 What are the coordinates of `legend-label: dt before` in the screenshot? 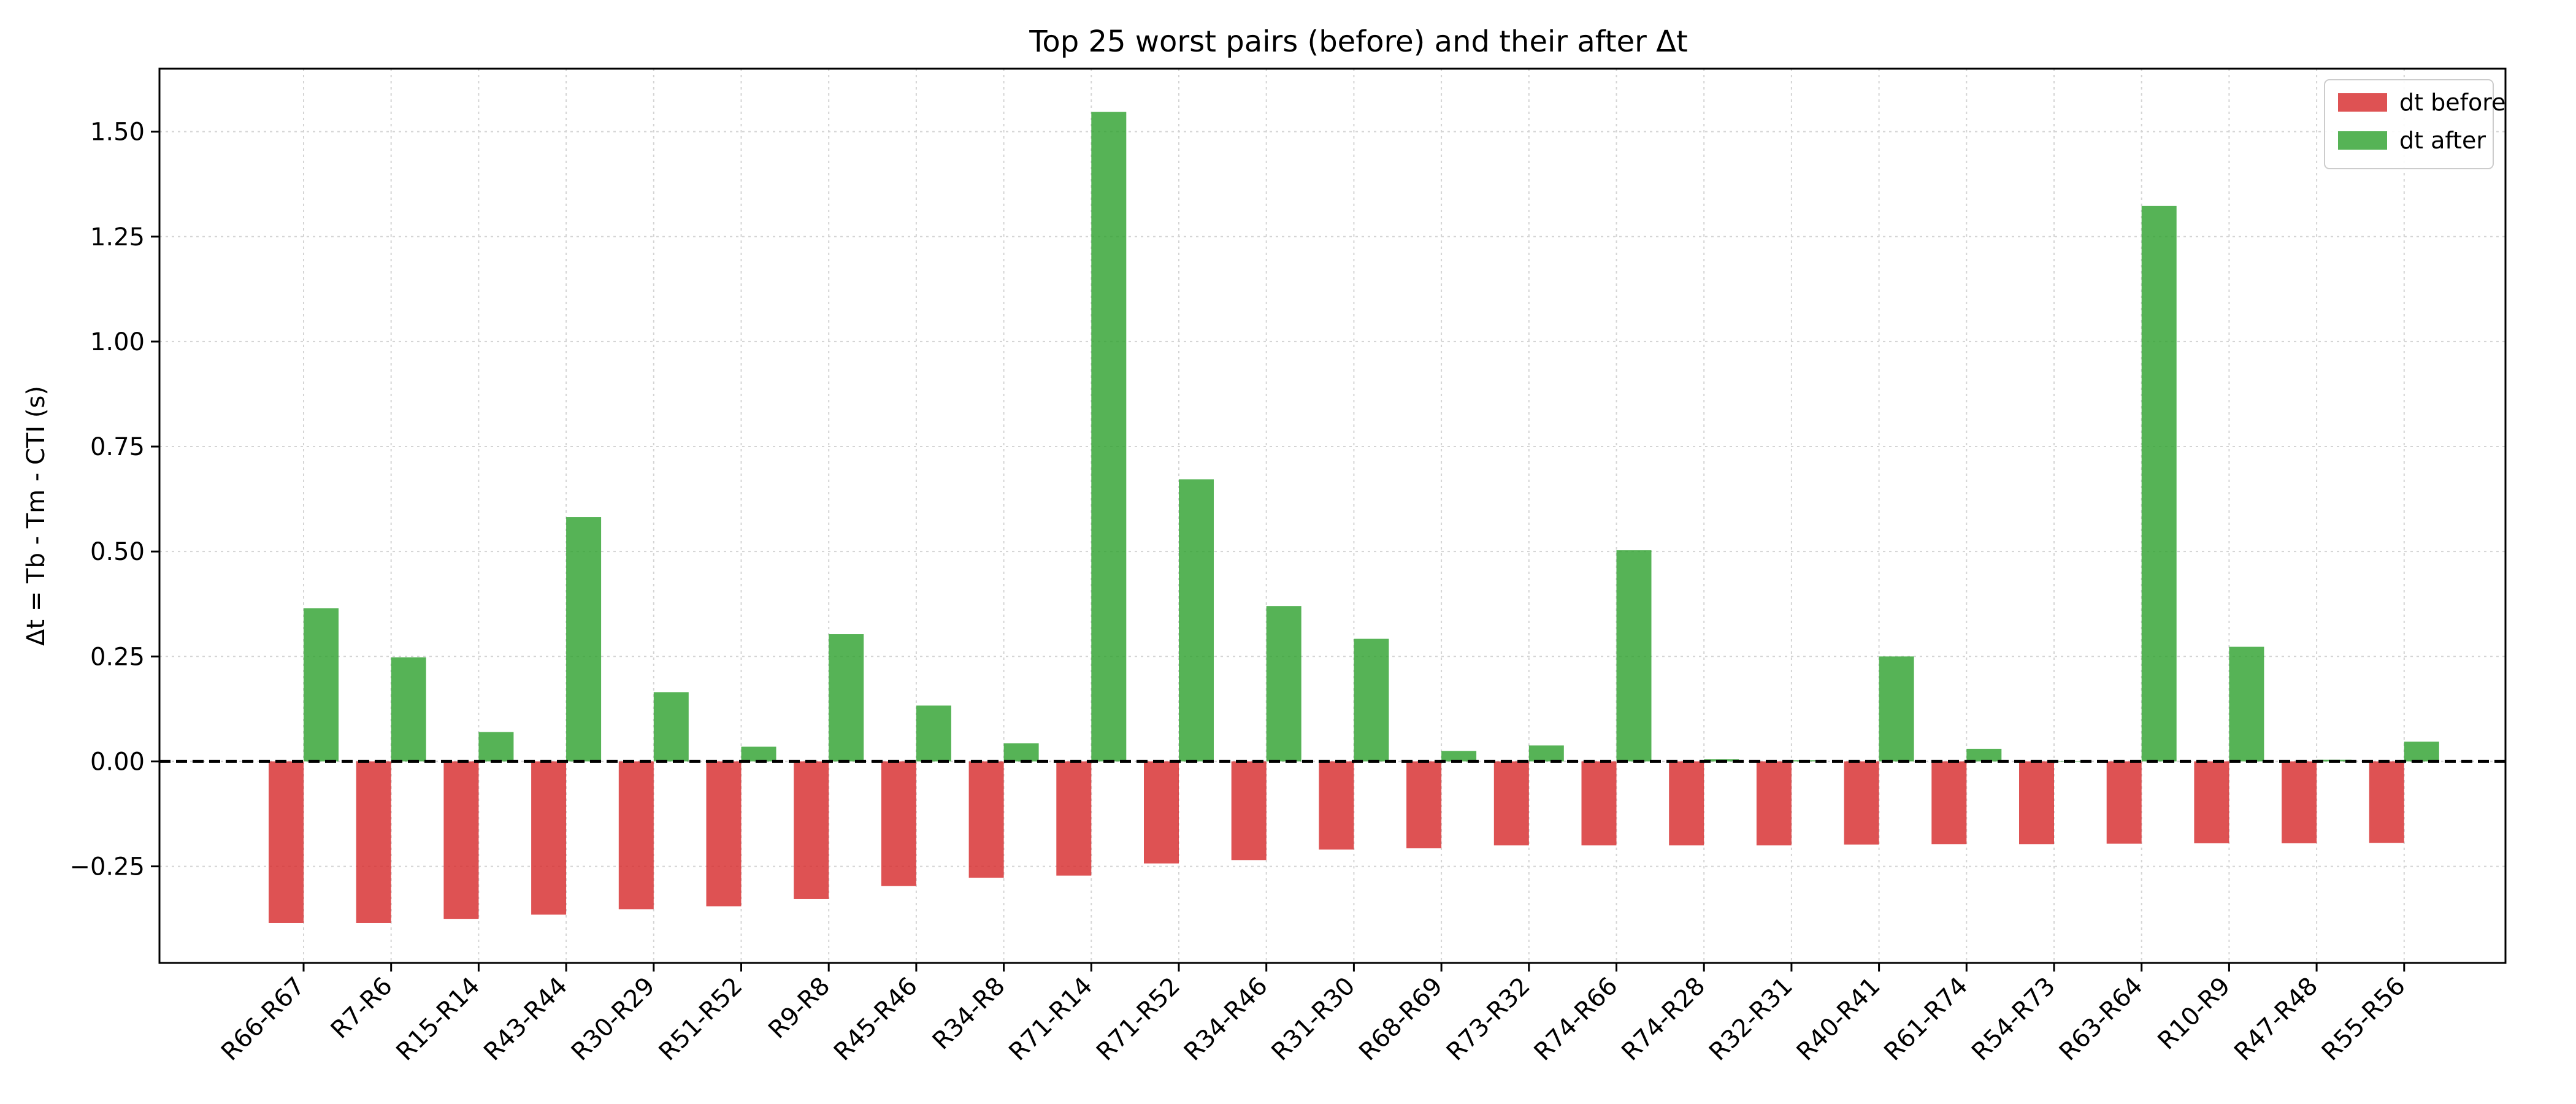 It's located at (2452, 102).